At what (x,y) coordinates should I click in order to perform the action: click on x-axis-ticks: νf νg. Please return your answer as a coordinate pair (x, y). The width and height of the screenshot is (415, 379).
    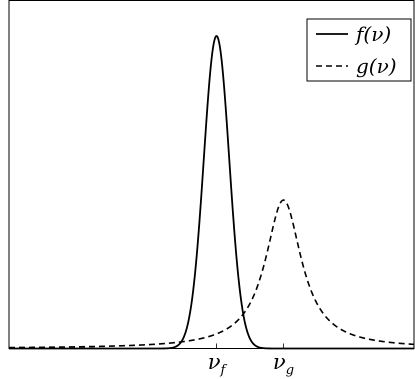
    Looking at the image, I should click on (251, 360).